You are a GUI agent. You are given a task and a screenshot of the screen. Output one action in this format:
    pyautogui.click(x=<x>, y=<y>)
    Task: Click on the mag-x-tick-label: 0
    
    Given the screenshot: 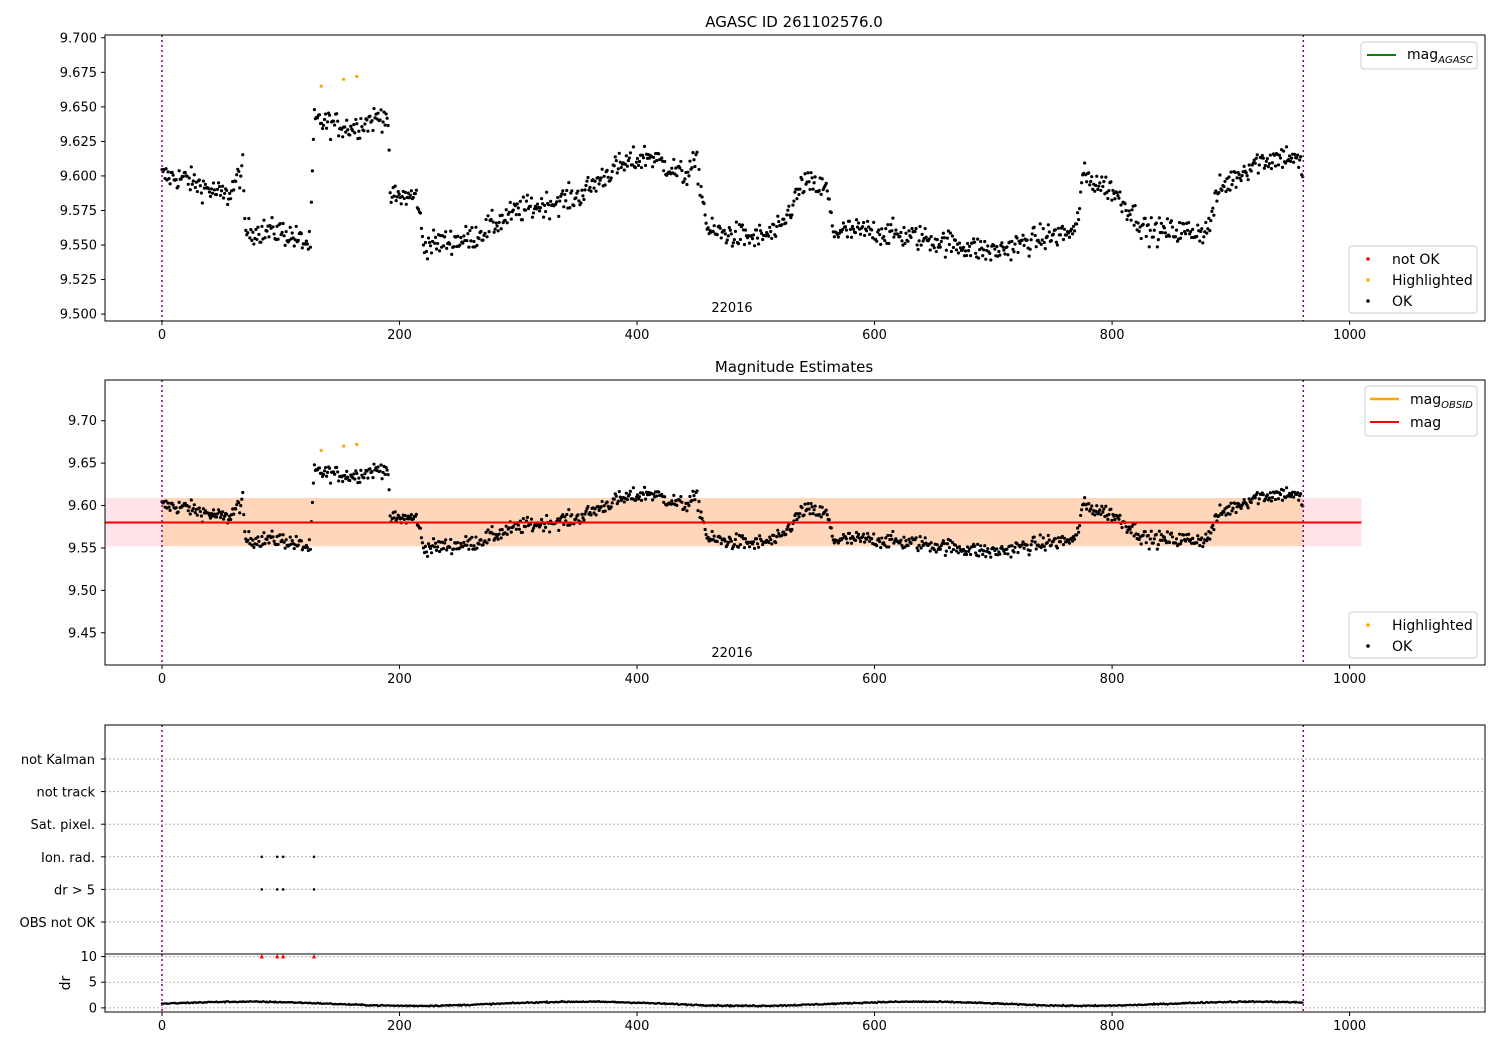 What is the action you would take?
    pyautogui.click(x=162, y=679)
    